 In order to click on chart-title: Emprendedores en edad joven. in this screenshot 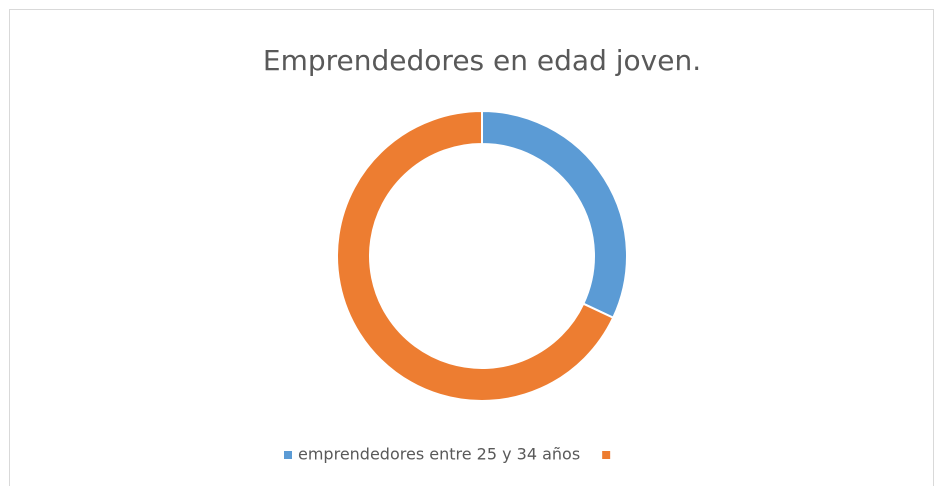, I will do `click(482, 60)`.